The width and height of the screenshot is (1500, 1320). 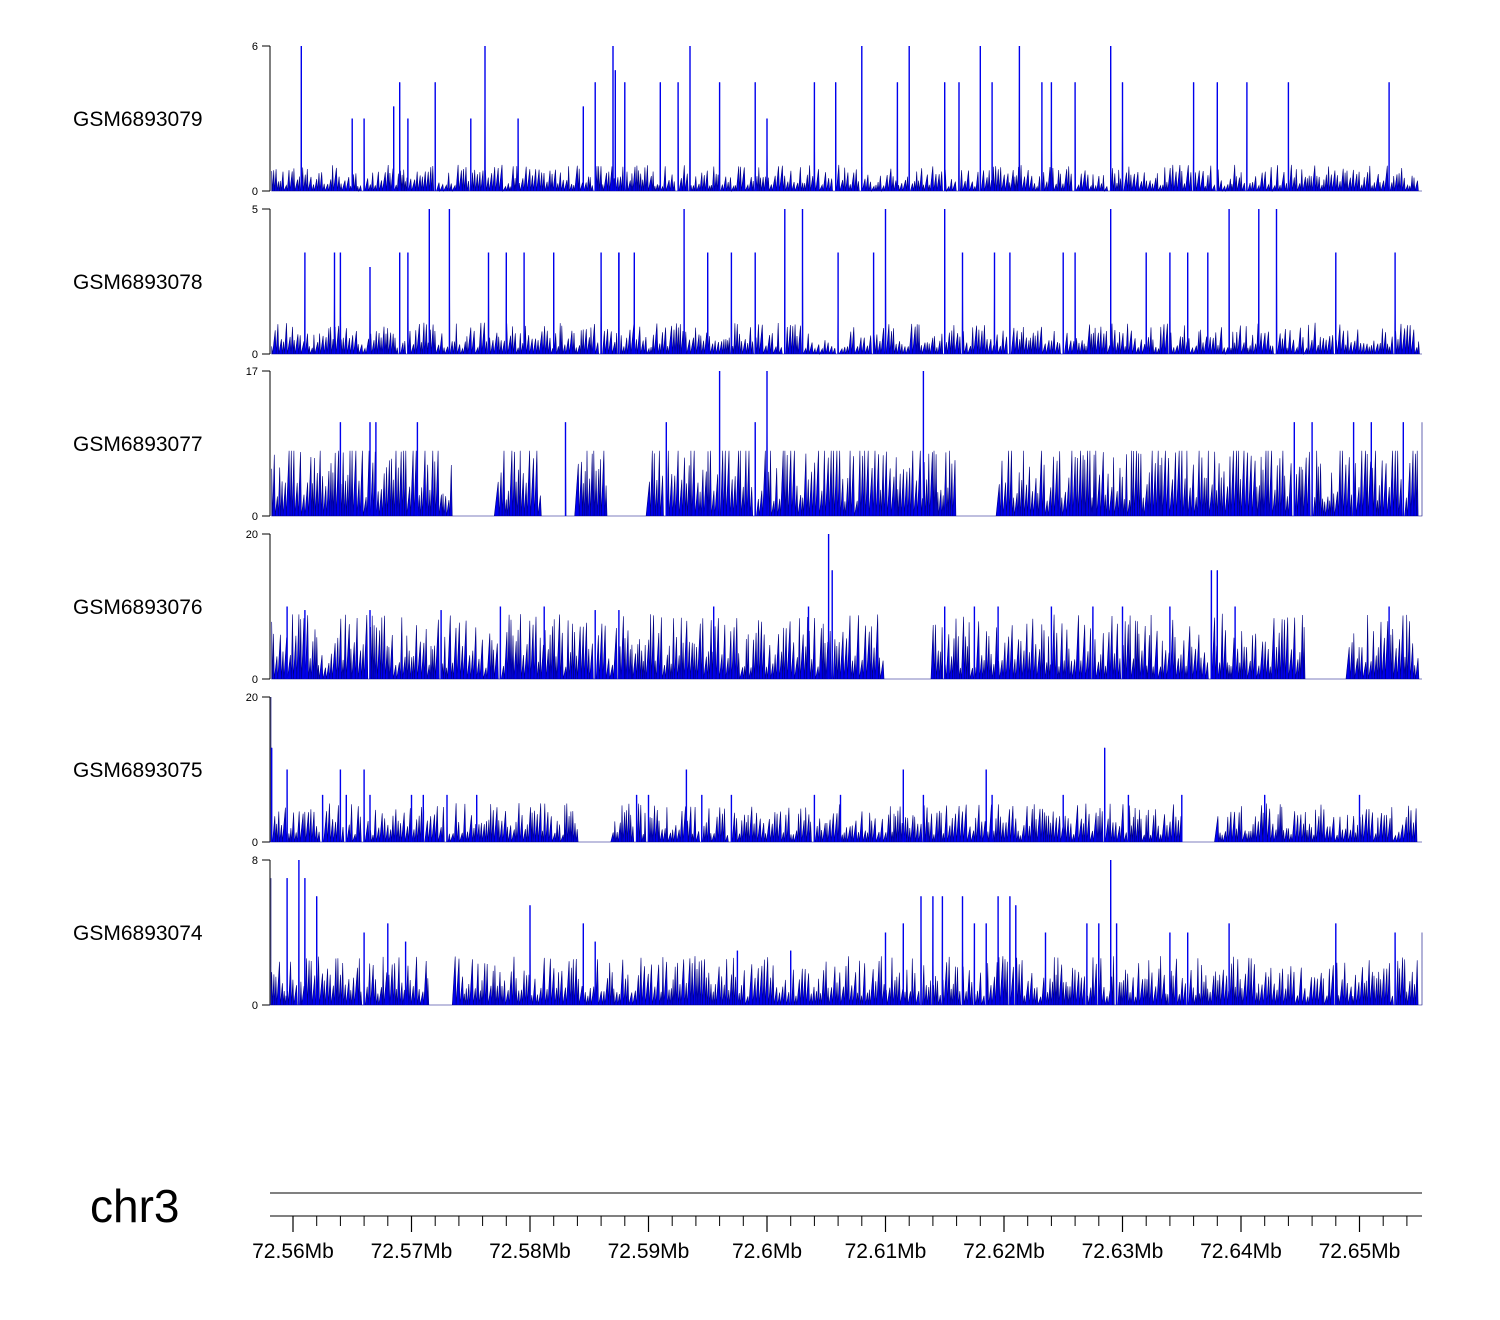 I want to click on coverage-area-GSM6893074, so click(x=845, y=932).